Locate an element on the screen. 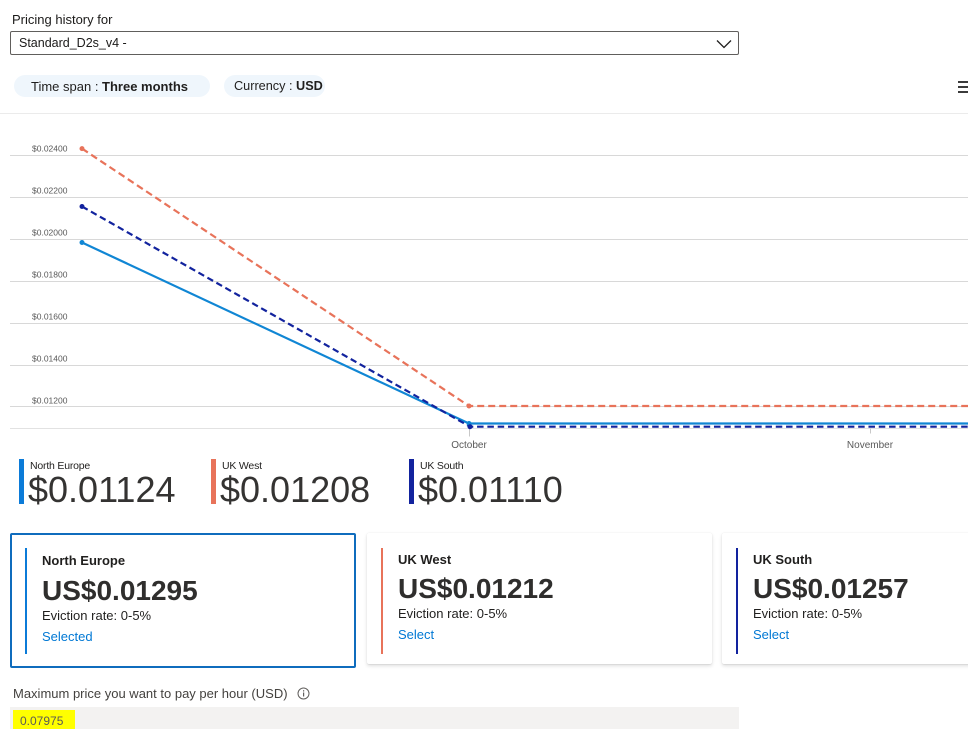  svg-text: $0.01400 is located at coordinates (50, 359).